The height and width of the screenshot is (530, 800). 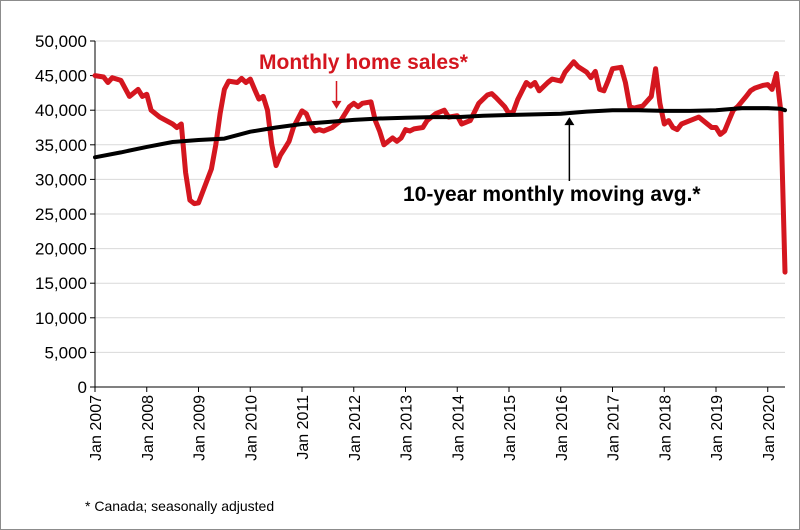 What do you see at coordinates (200, 428) in the screenshot?
I see `x-tick-label: Jan 2009` at bounding box center [200, 428].